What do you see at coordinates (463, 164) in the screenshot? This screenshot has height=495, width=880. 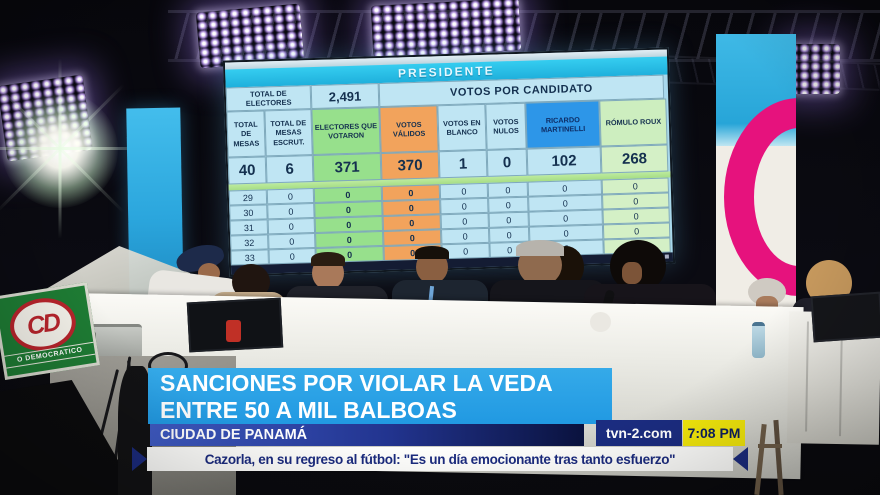 I see `totals-cell: 1` at bounding box center [463, 164].